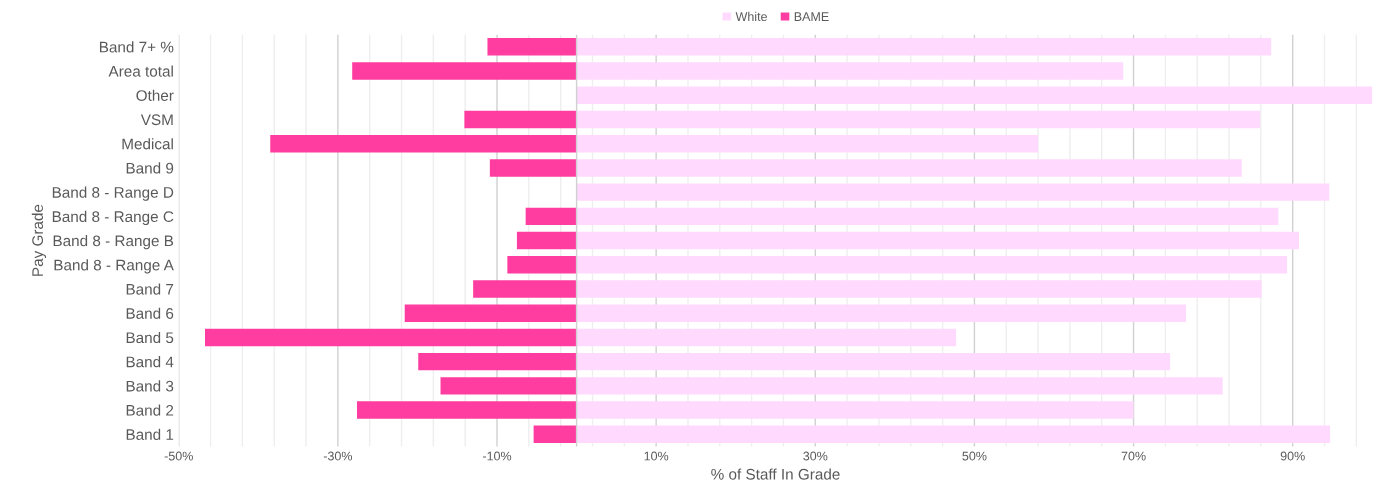 The image size is (1375, 496). I want to click on y-tick-label: Band 8 - Range C, so click(113, 218).